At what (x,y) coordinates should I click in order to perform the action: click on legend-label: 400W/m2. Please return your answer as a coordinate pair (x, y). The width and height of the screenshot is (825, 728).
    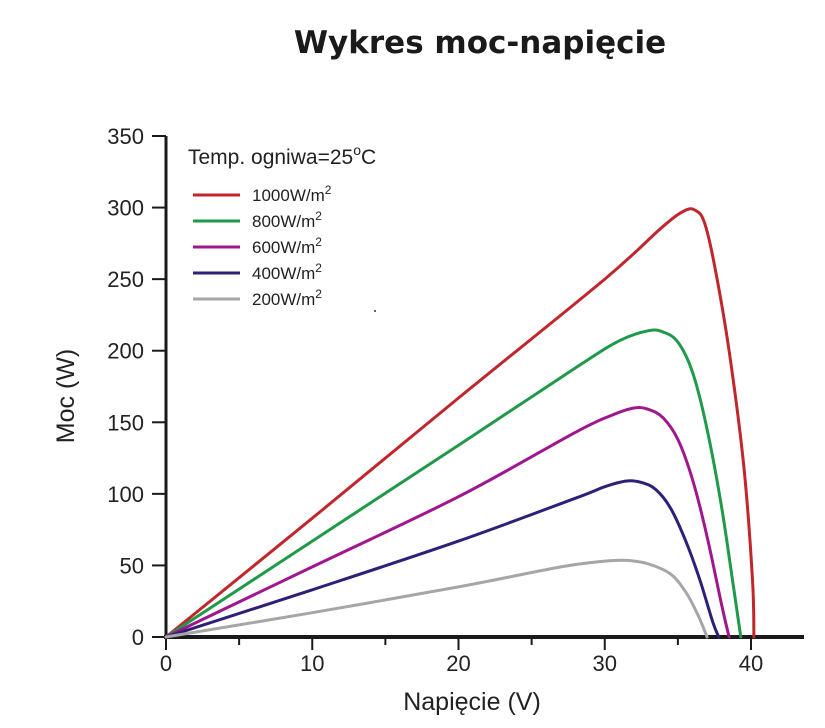
    Looking at the image, I should click on (287, 272).